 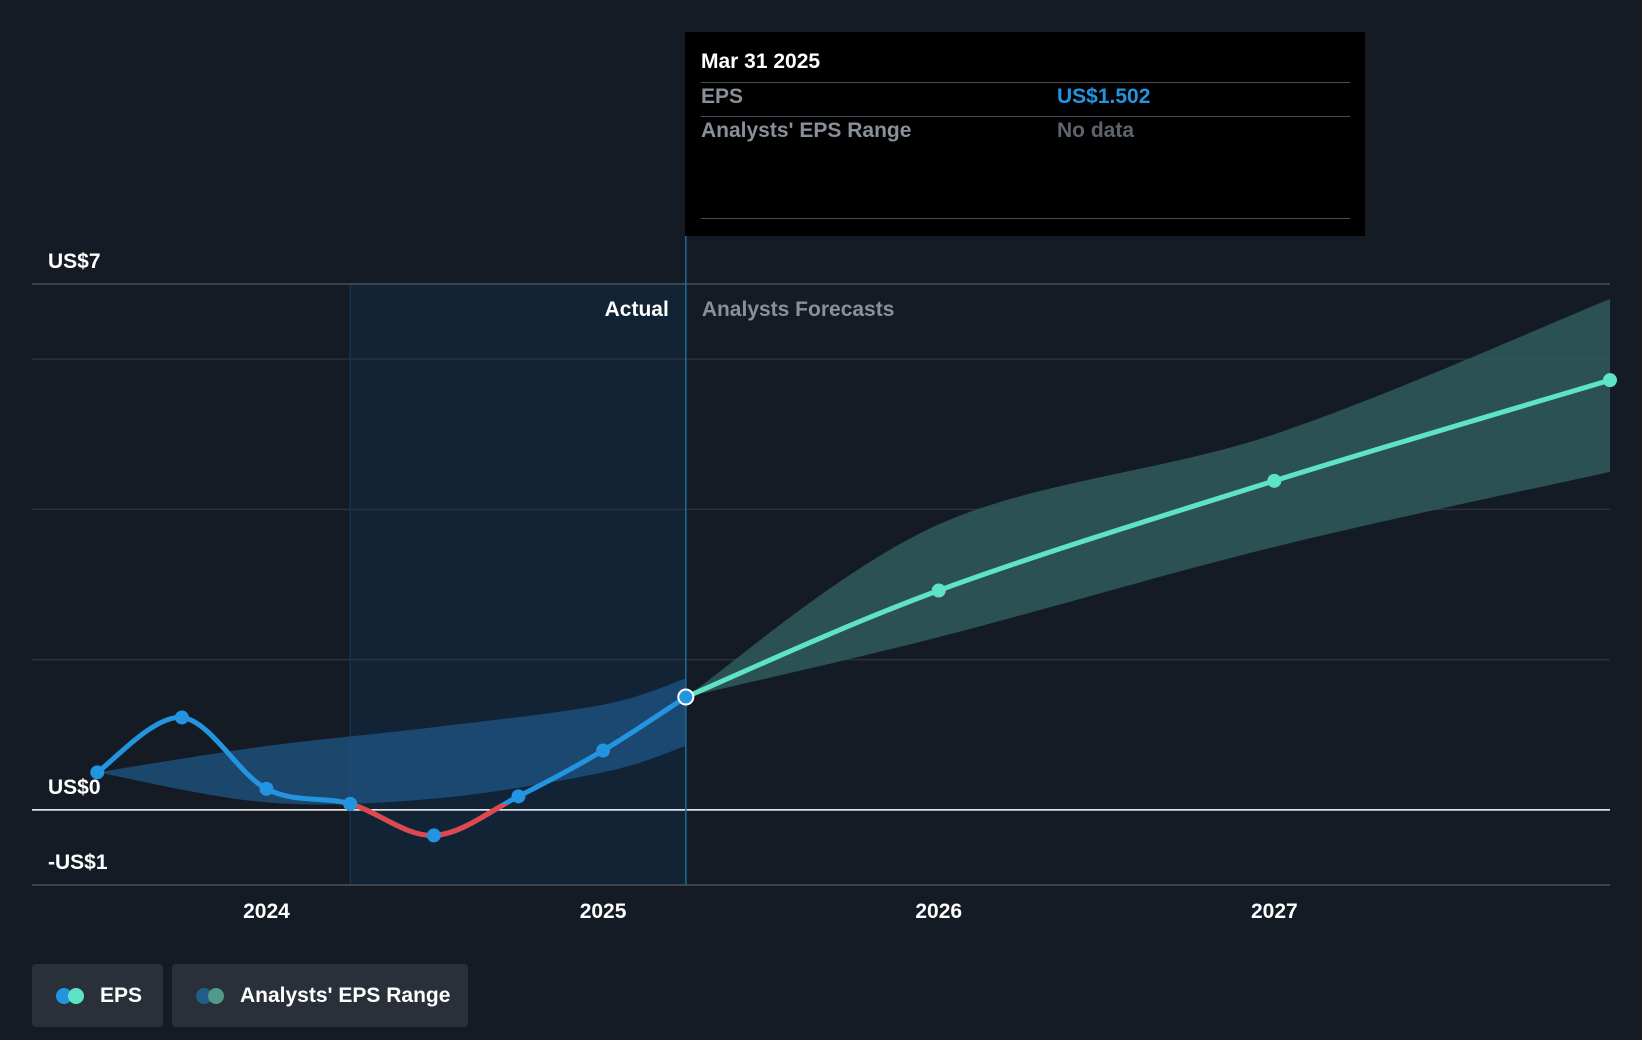 I want to click on x-tick-label: 2026, so click(x=938, y=911).